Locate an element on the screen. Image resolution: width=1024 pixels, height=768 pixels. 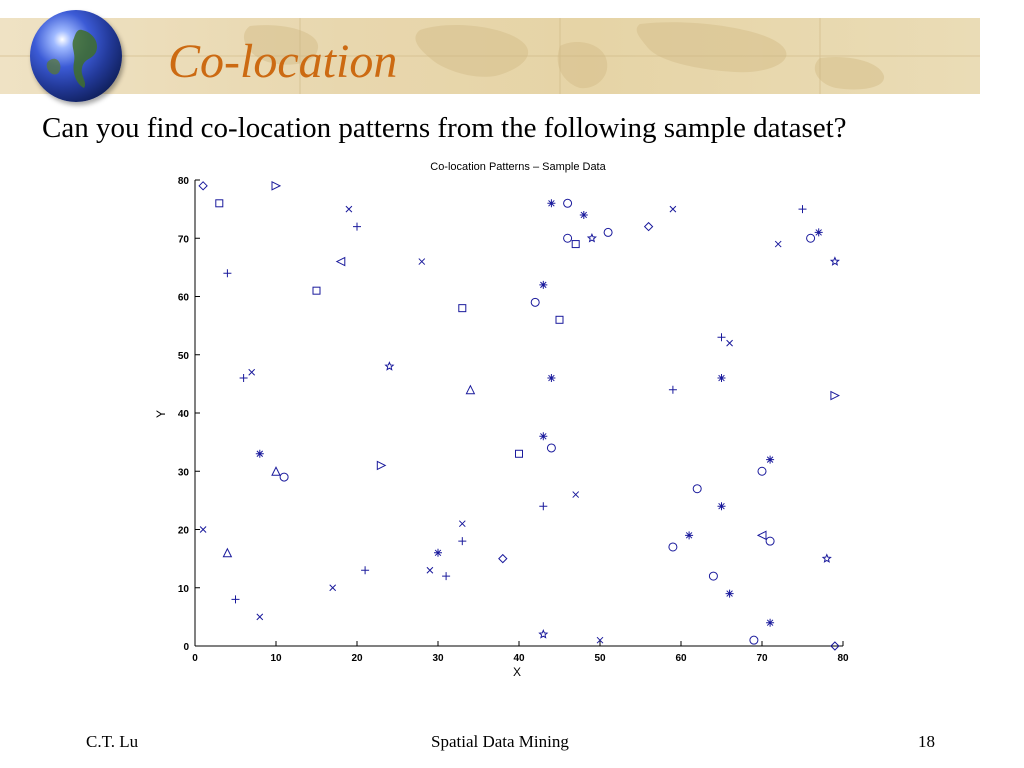
x-tick-label: 10 is located at coordinates (276, 658).